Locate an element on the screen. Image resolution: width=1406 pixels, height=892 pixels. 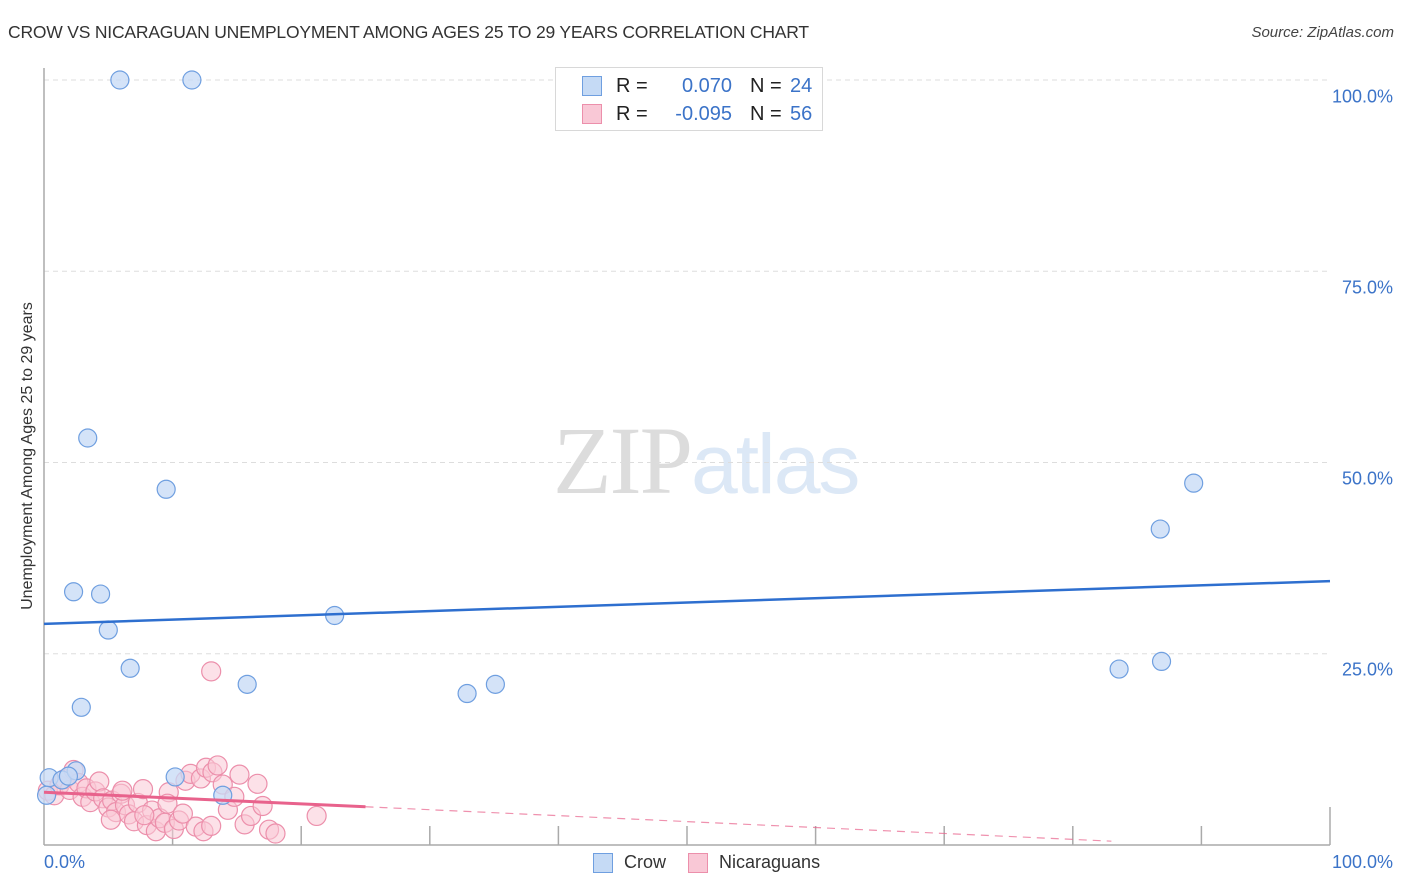
watermark-atlas: atlas is located at coordinates (775, 464).